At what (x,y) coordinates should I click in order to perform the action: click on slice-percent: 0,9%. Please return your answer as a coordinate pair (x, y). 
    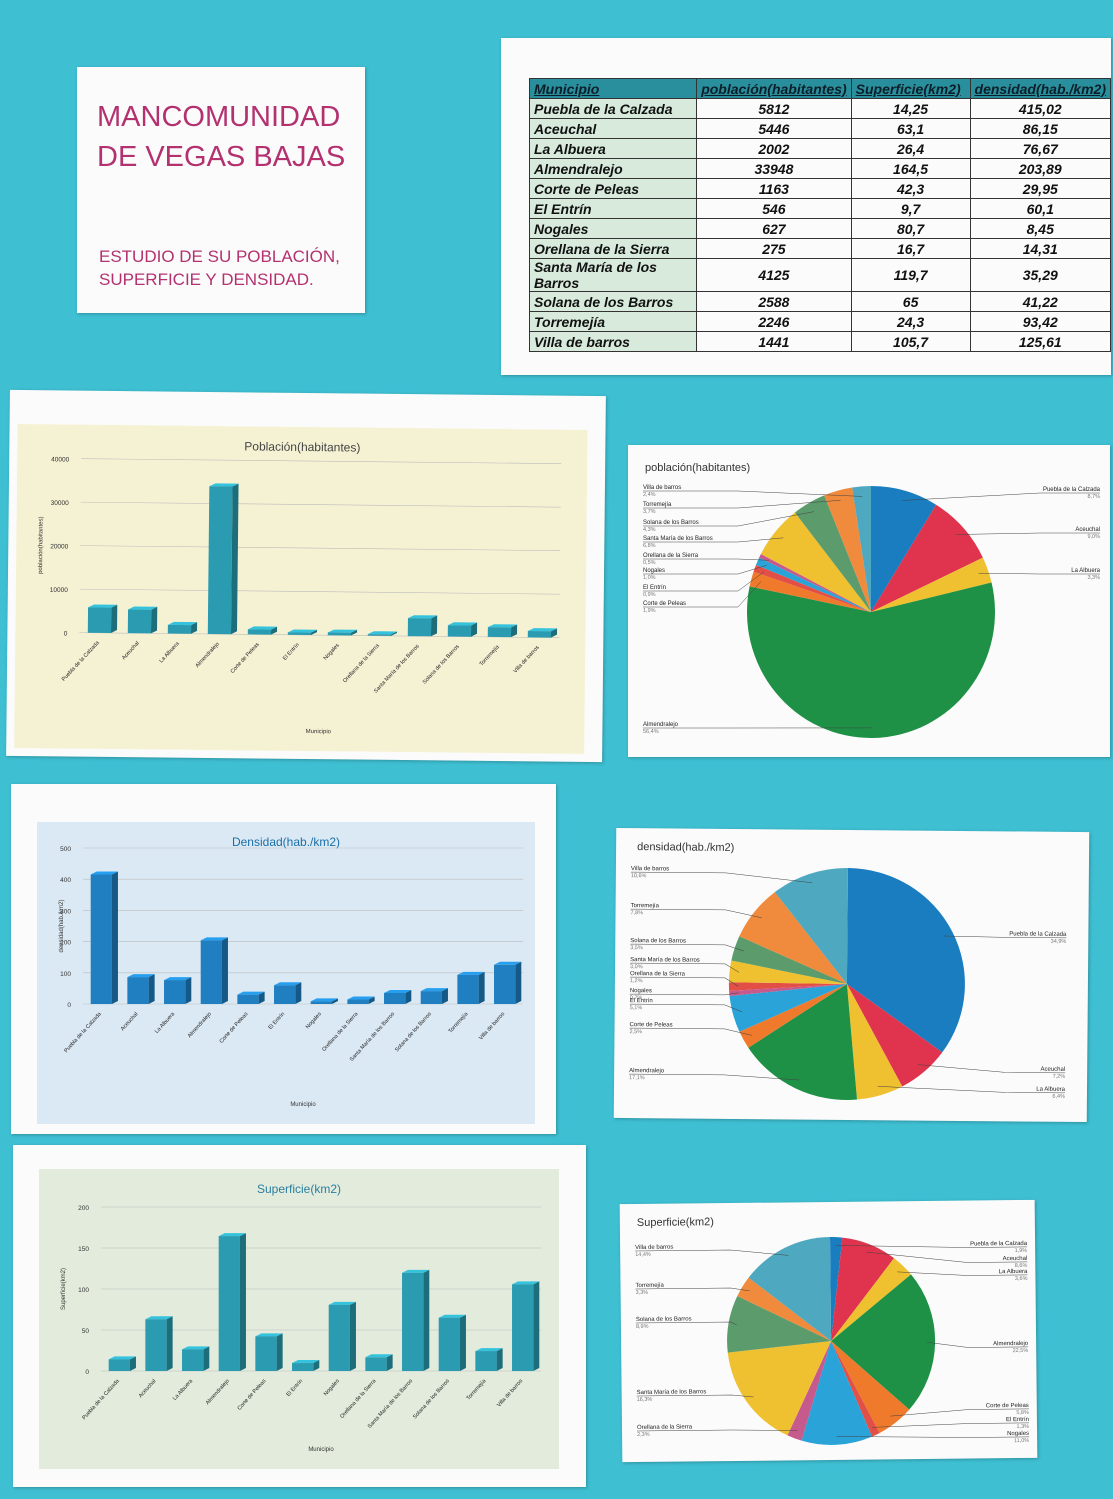
    Looking at the image, I should click on (649, 595).